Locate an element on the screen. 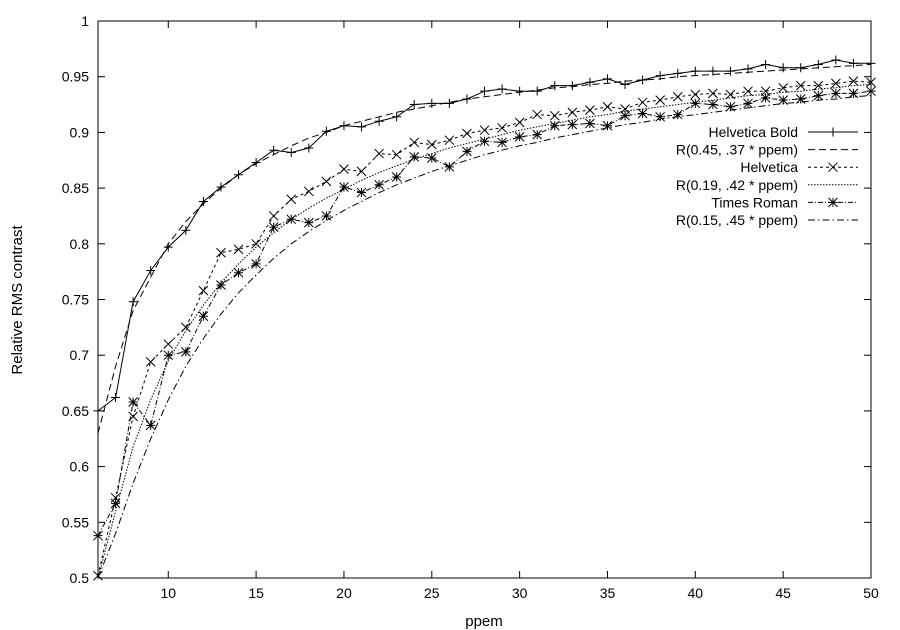 This screenshot has height=630, width=900. x-tick-label: 45 is located at coordinates (783, 593).